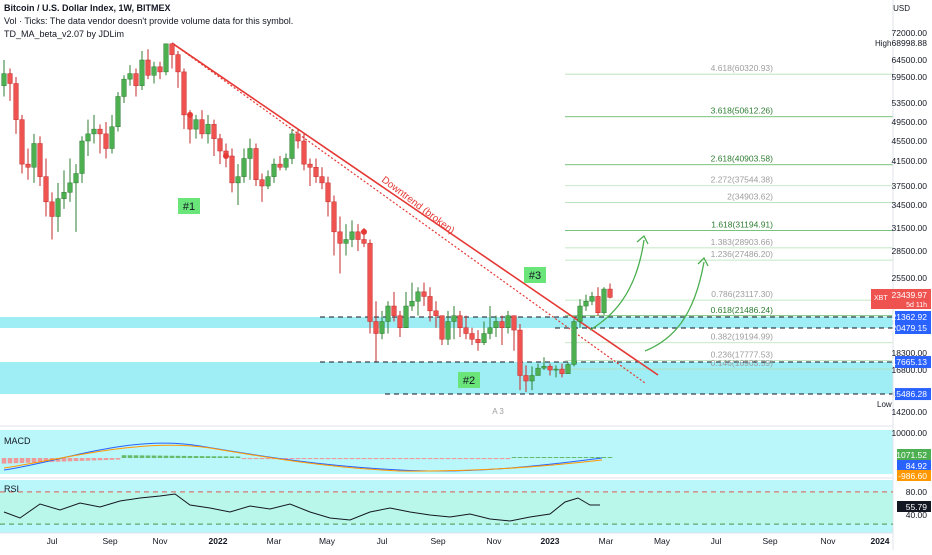 This screenshot has height=555, width=932. Describe the element at coordinates (742, 310) in the screenshot. I see `fib-label-9: 0.618(21486.24)` at that location.